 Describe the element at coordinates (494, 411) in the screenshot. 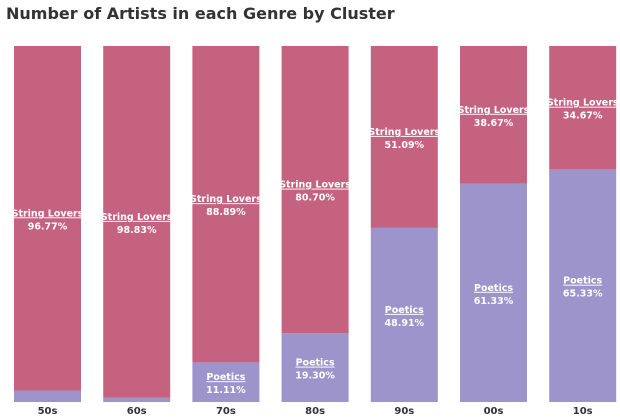

I see `x-tick-label-00s: 00s` at that location.